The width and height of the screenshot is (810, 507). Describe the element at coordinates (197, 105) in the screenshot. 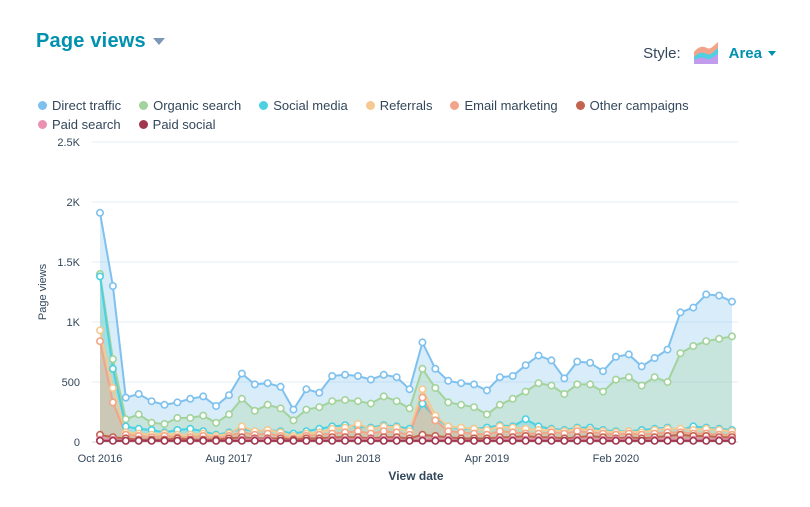

I see `legend-label: Organic search` at that location.